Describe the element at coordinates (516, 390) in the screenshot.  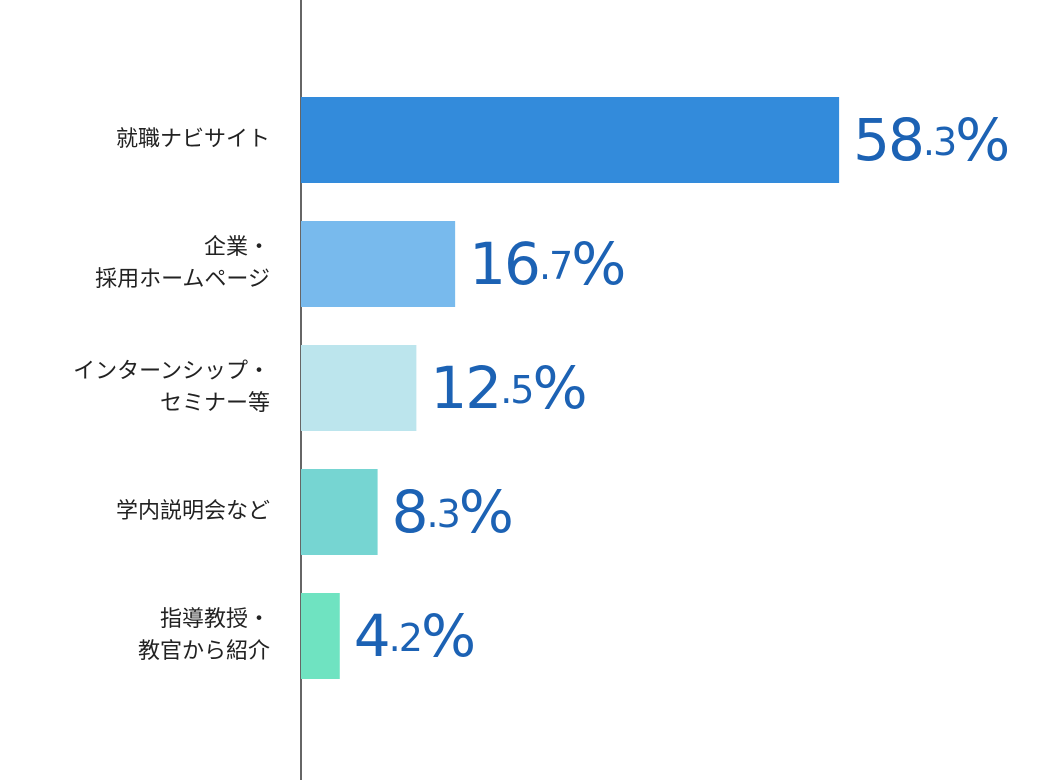
I see `value-label-dec: .5` at that location.